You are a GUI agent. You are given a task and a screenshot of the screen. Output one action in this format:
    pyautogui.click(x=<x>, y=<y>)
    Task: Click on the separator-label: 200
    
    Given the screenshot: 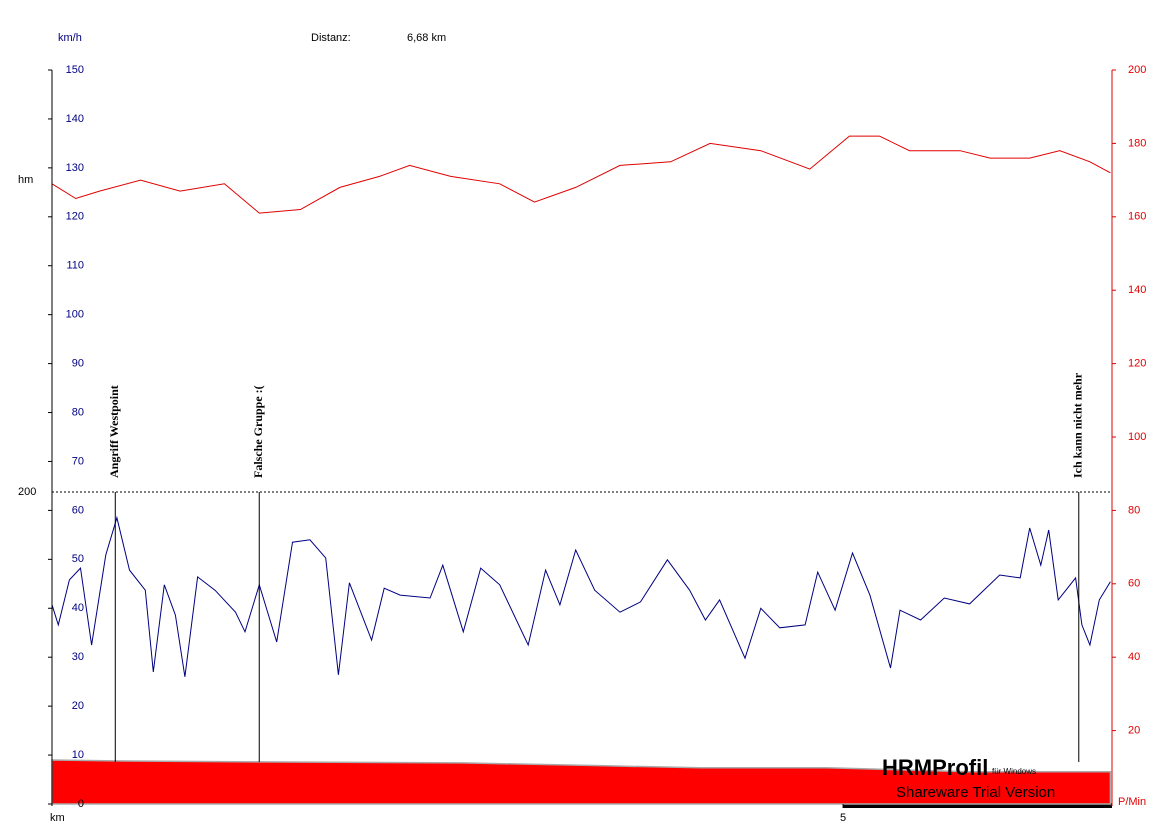 What is the action you would take?
    pyautogui.click(x=27, y=492)
    